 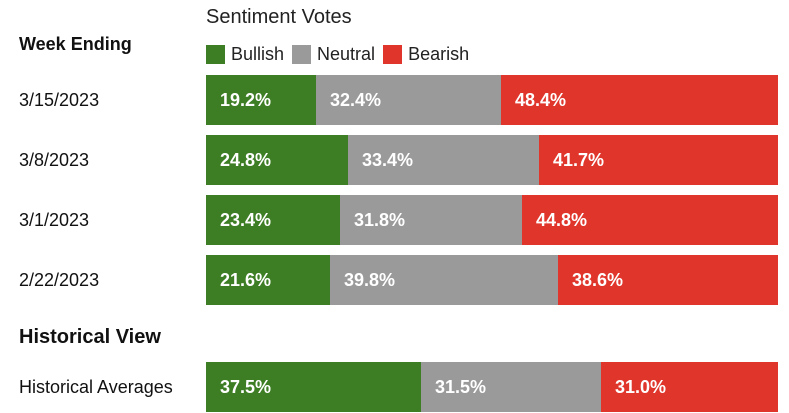 I want to click on week-ending-header: Week Ending, so click(x=75, y=44).